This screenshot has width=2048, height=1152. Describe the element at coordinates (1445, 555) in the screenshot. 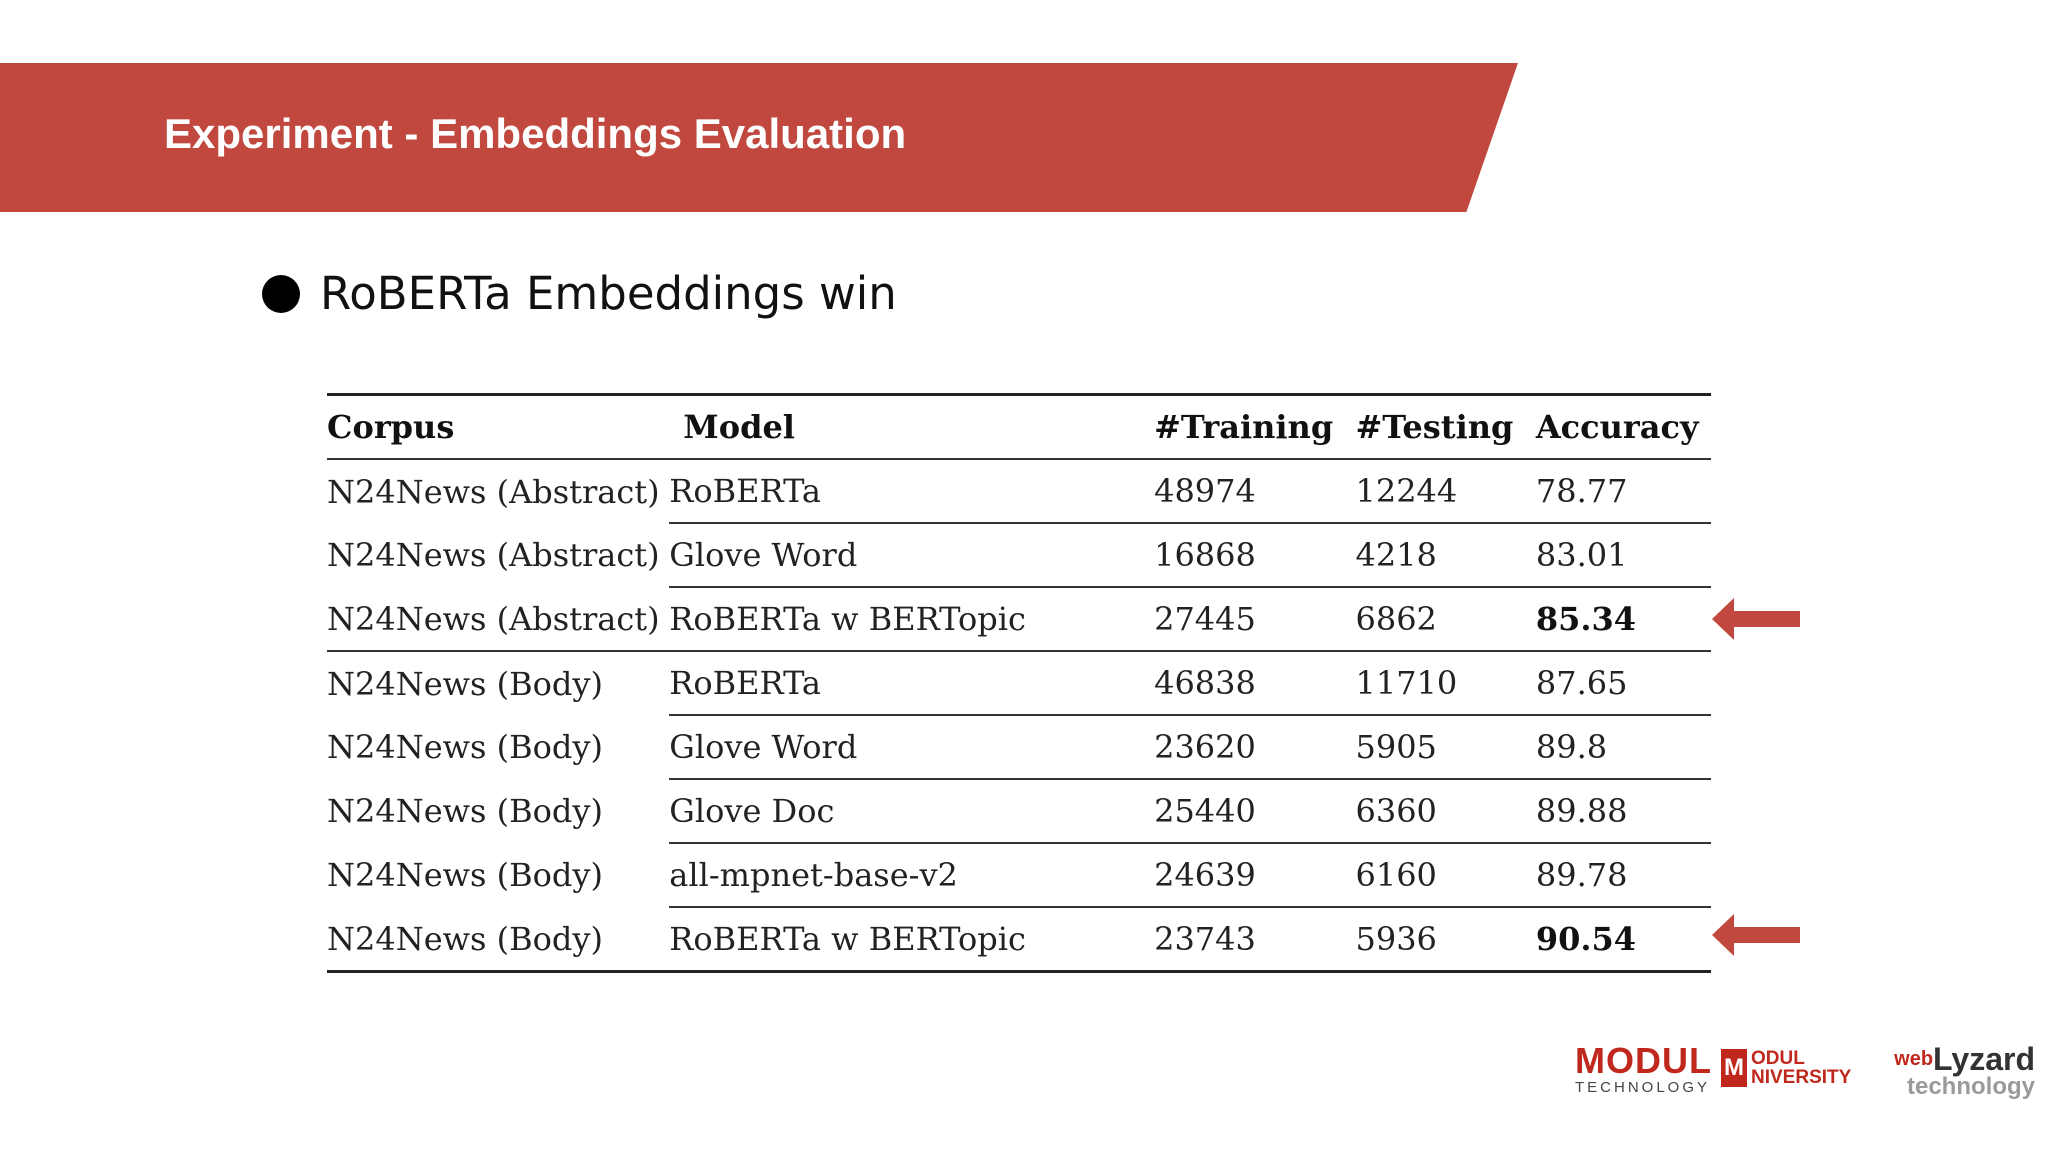

I see `cell-testing: 4218` at that location.